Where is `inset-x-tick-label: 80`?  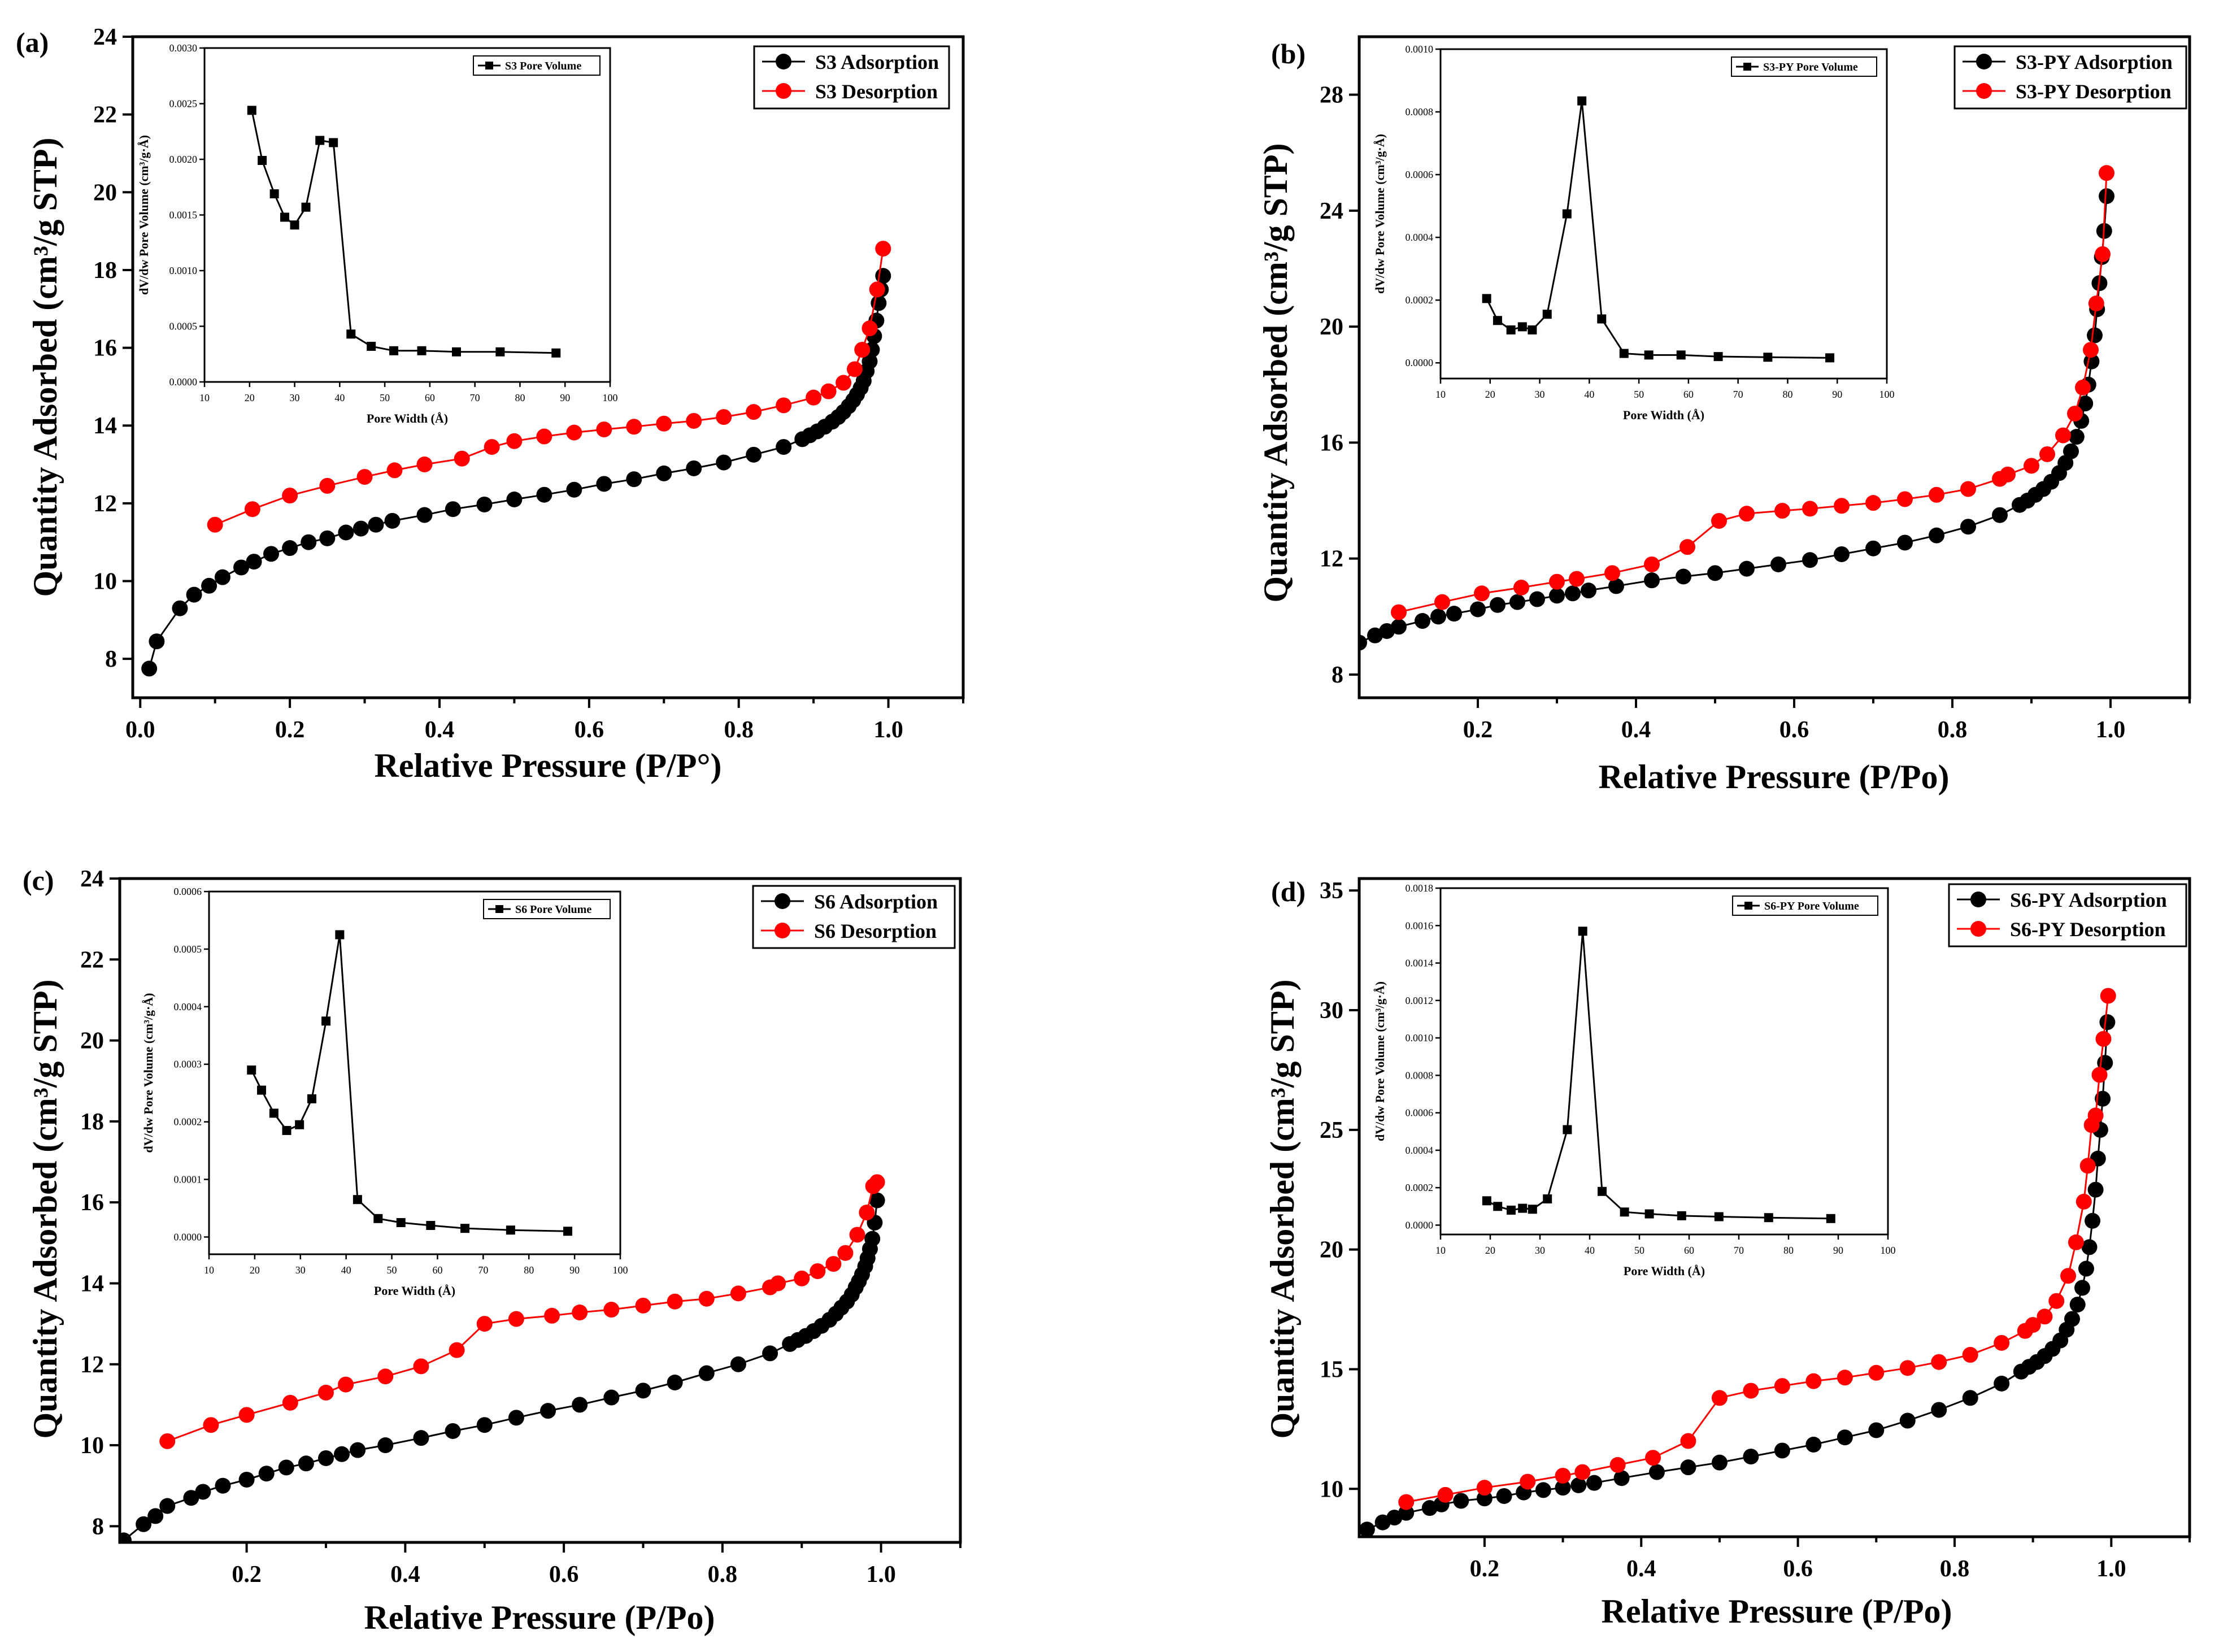 inset-x-tick-label: 80 is located at coordinates (520, 397).